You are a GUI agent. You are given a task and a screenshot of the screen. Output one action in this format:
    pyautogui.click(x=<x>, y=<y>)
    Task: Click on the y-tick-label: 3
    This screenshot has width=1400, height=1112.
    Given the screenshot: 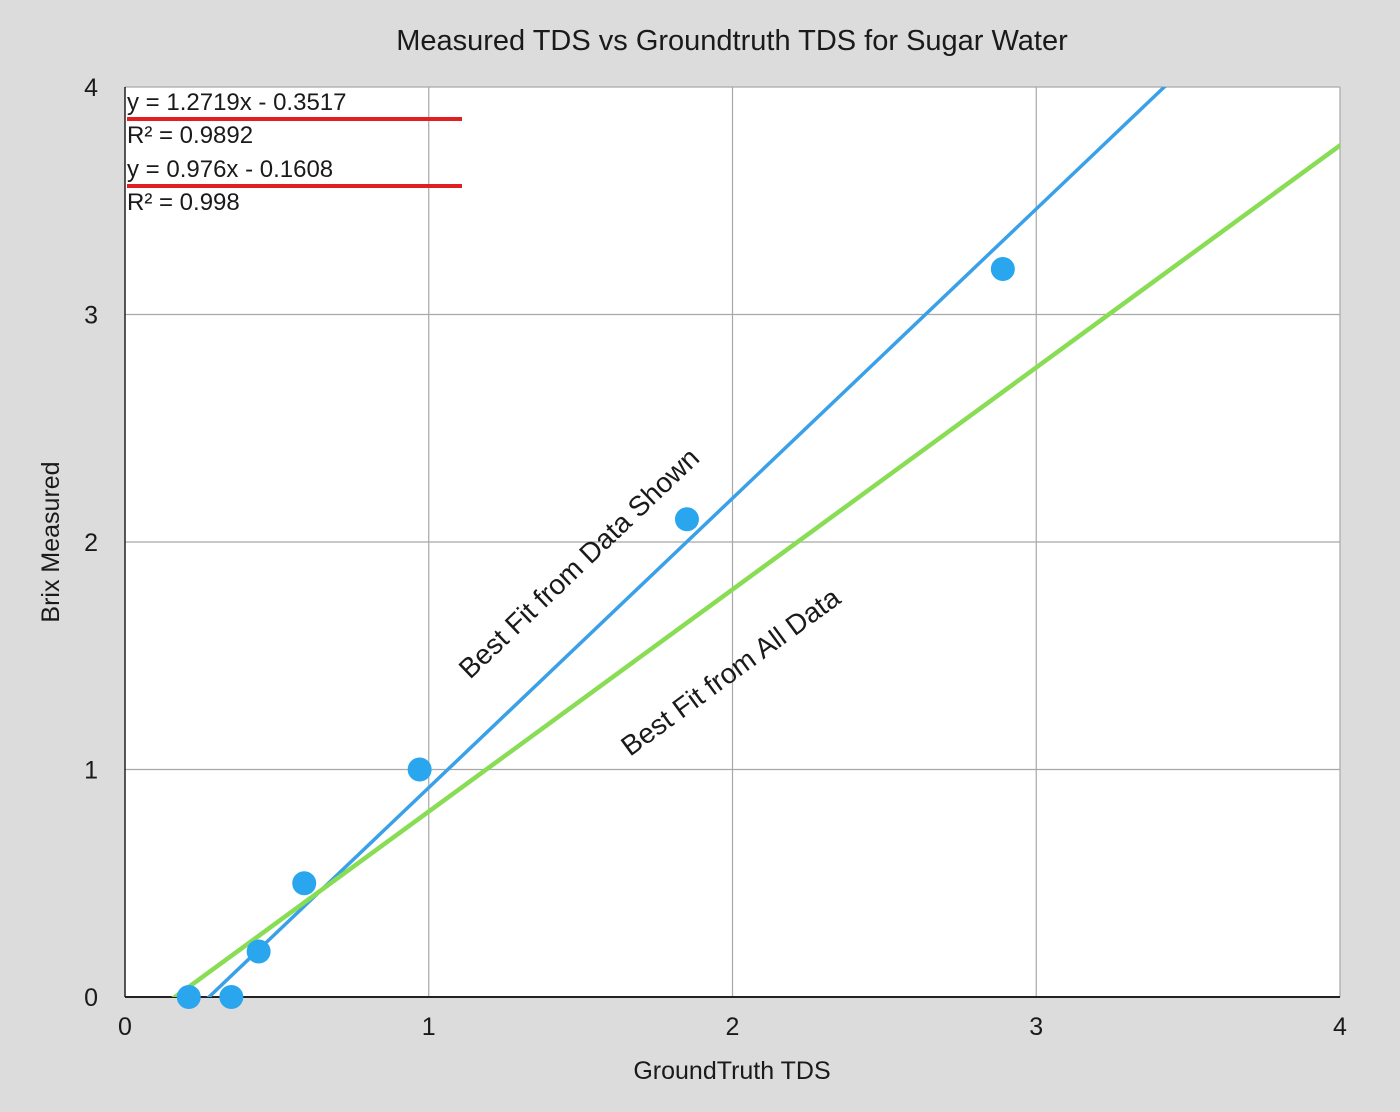 What is the action you would take?
    pyautogui.click(x=91, y=316)
    